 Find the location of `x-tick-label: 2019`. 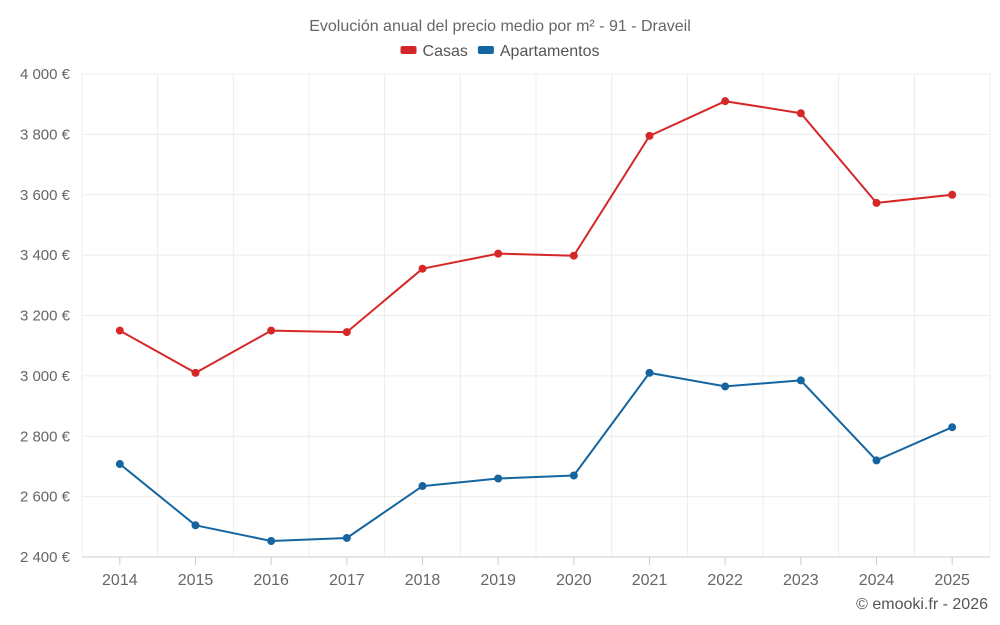

x-tick-label: 2019 is located at coordinates (498, 580).